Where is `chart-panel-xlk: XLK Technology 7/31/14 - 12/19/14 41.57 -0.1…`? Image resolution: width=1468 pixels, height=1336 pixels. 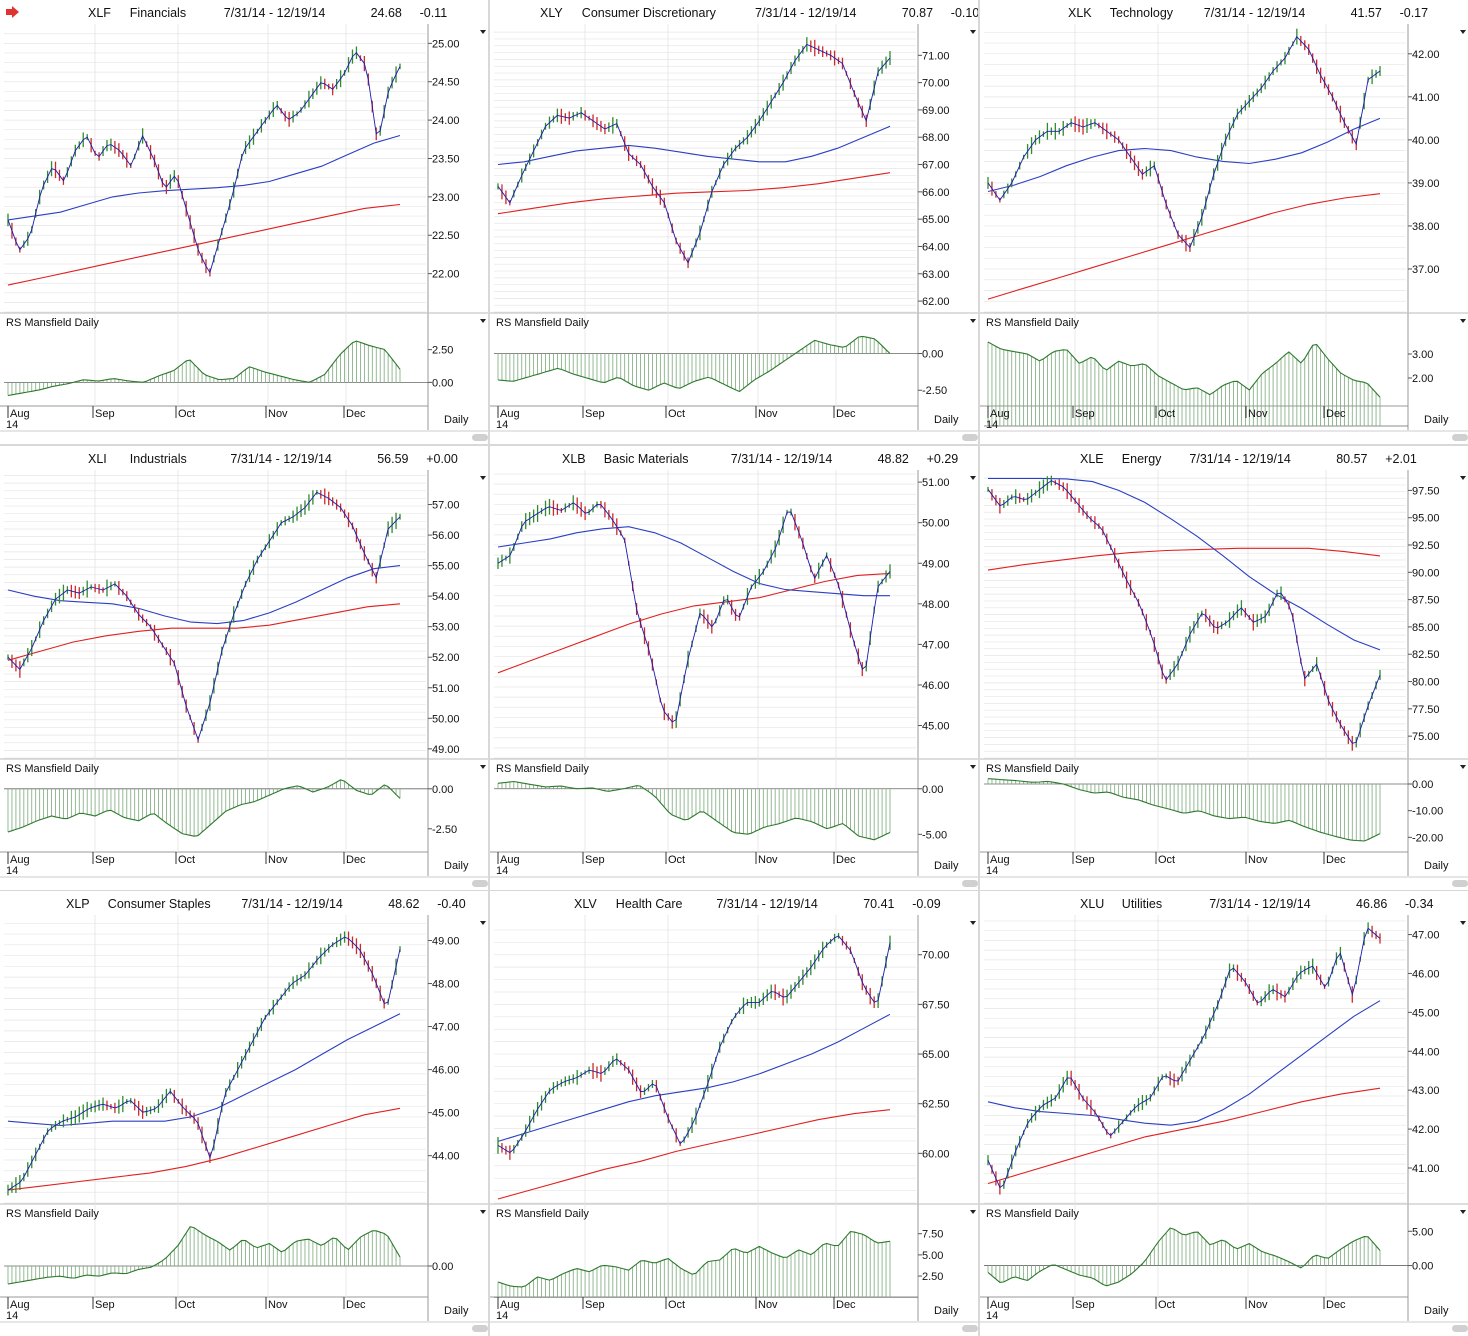
chart-panel-xlk: XLK Technology 7/31/14 - 12/19/14 41.57 -0.1… is located at coordinates (1224, 222).